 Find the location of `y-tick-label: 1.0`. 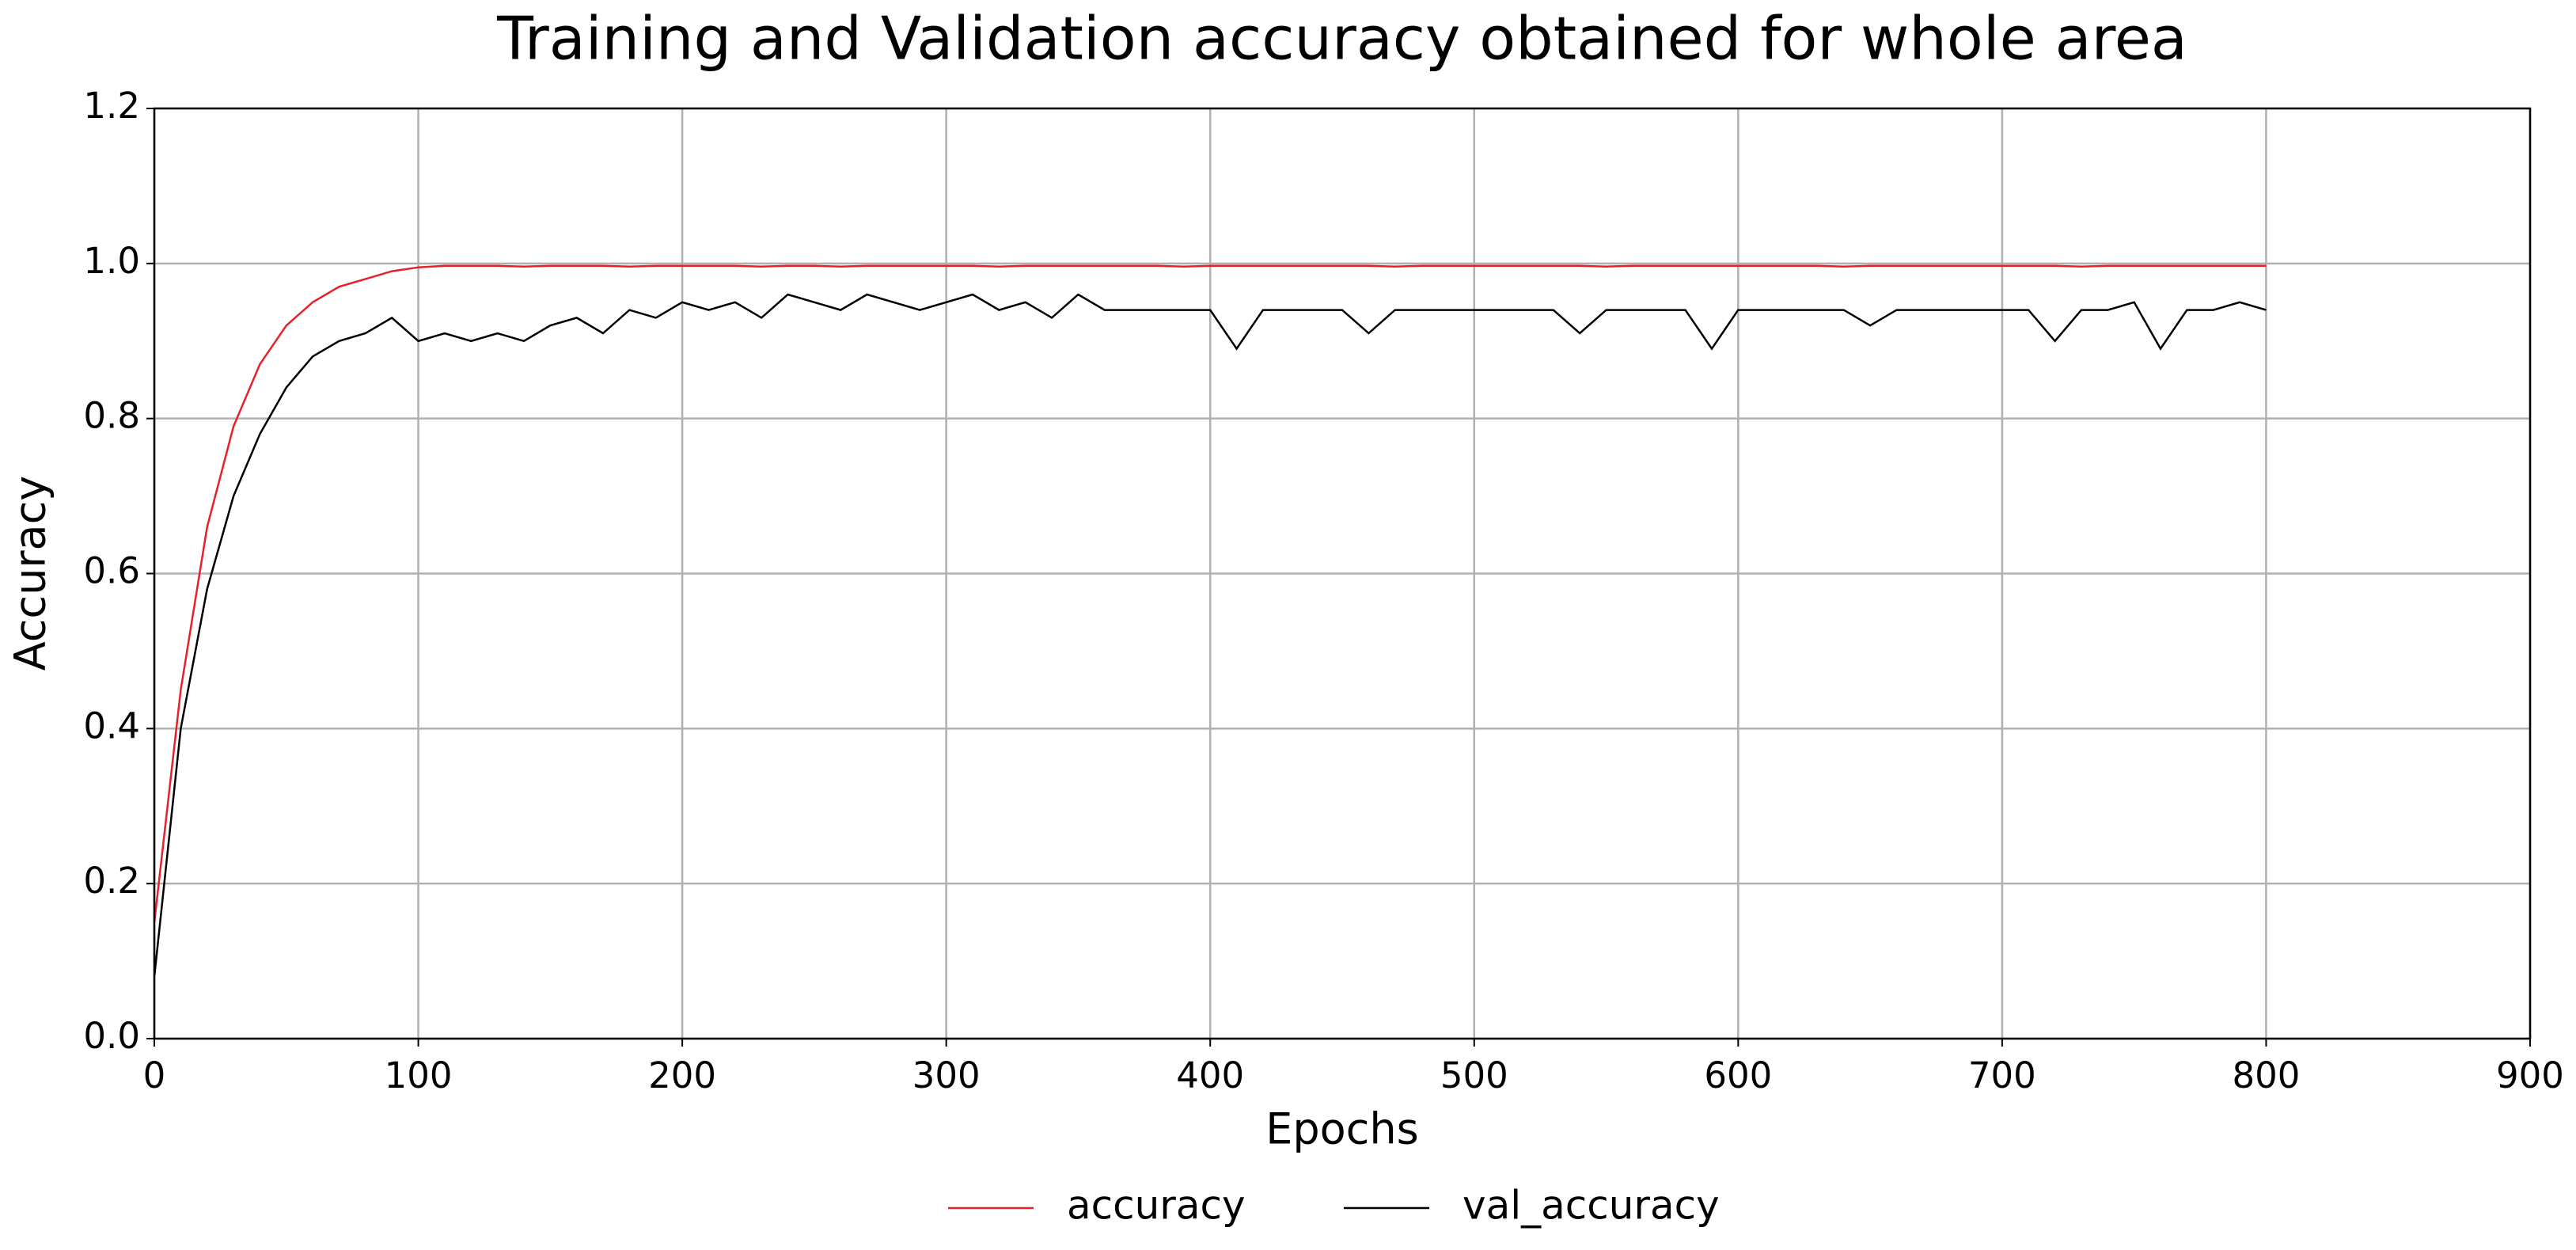

y-tick-label: 1.0 is located at coordinates (111, 261).